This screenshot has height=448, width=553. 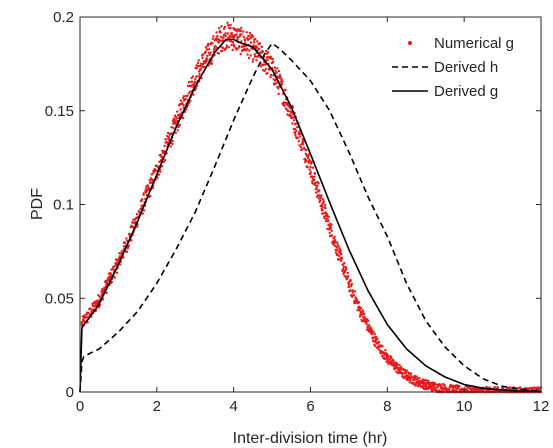 What do you see at coordinates (37, 204) in the screenshot?
I see `y-axis-label: PDF` at bounding box center [37, 204].